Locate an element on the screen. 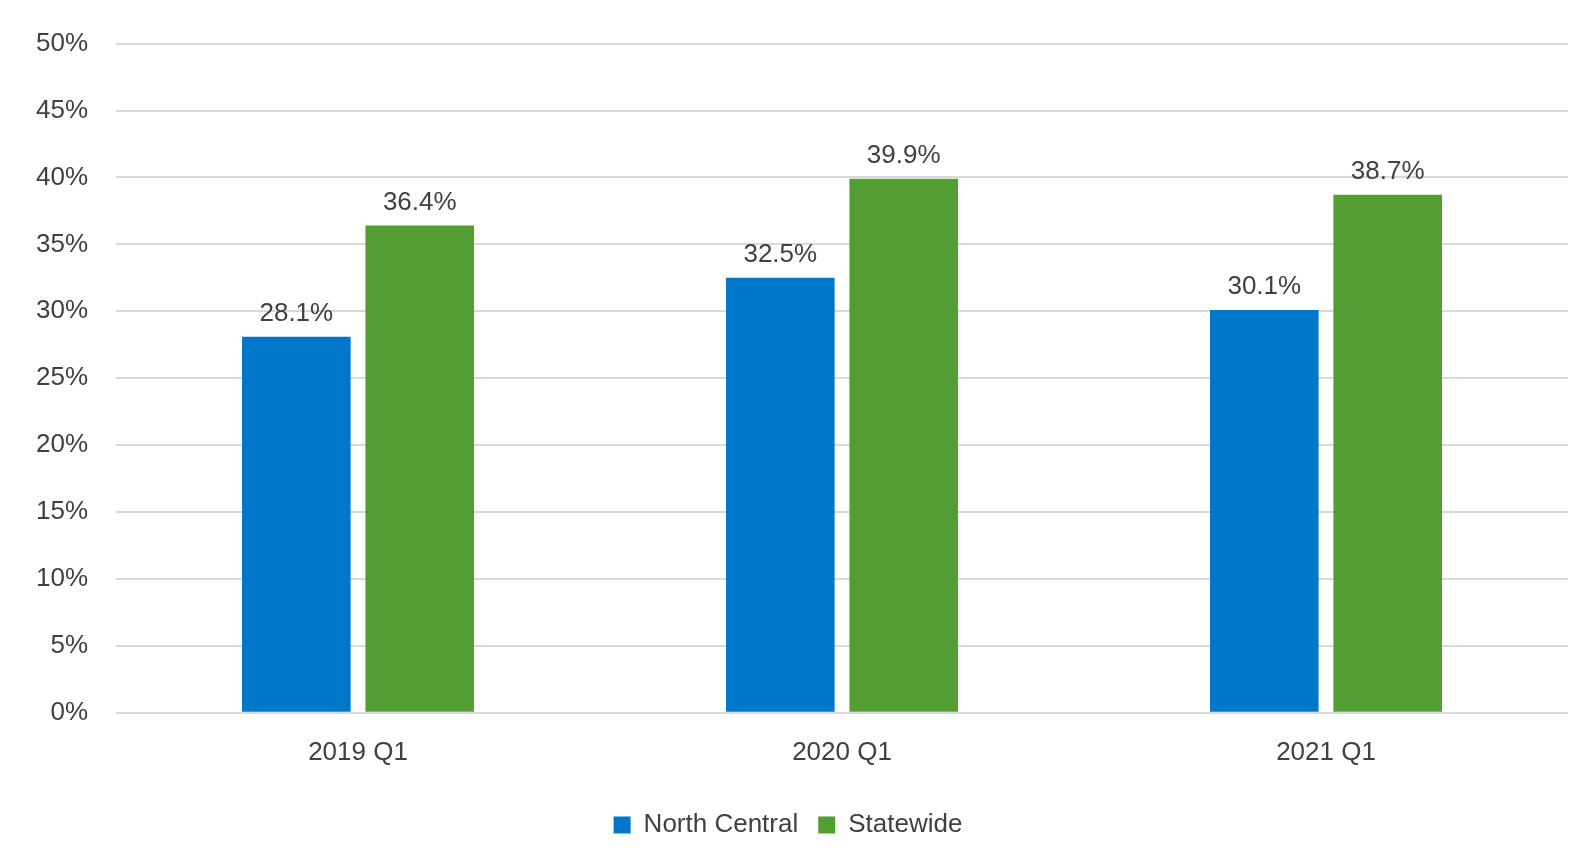 The width and height of the screenshot is (1584, 852). y-tick-label: 50% is located at coordinates (62, 41).